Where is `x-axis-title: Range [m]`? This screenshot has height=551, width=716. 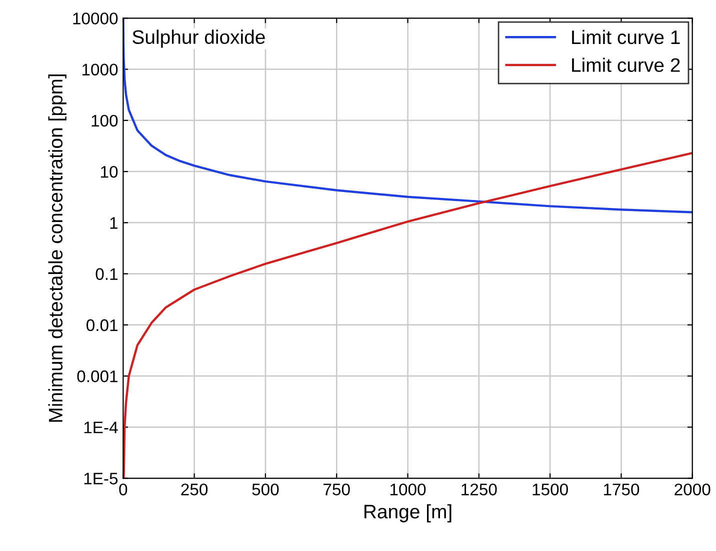 x-axis-title: Range [m] is located at coordinates (408, 513).